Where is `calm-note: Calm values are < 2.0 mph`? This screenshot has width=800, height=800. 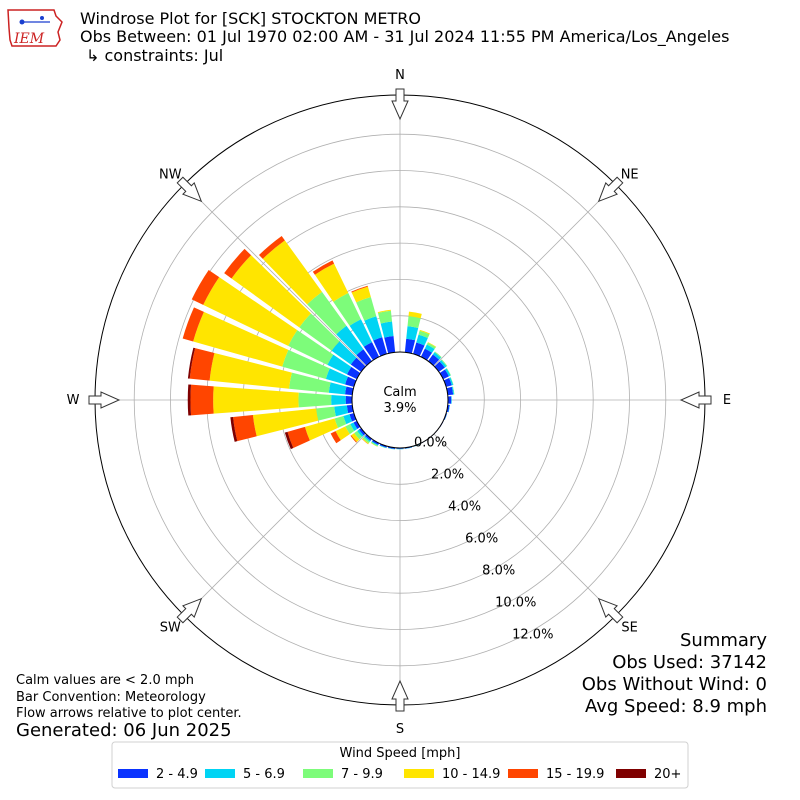
calm-note: Calm values are < 2.0 mph is located at coordinates (105, 680).